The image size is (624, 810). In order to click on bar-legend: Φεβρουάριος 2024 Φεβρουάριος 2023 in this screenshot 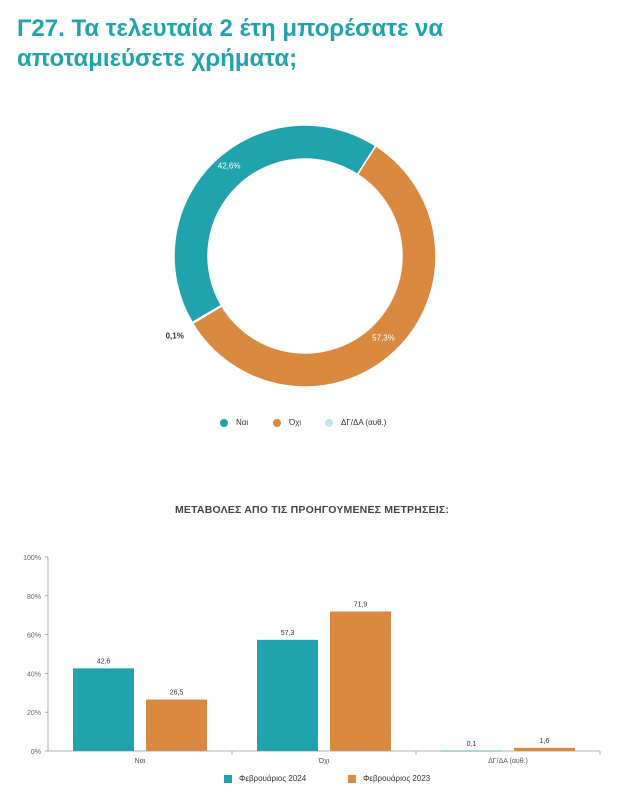, I will do `click(312, 781)`.